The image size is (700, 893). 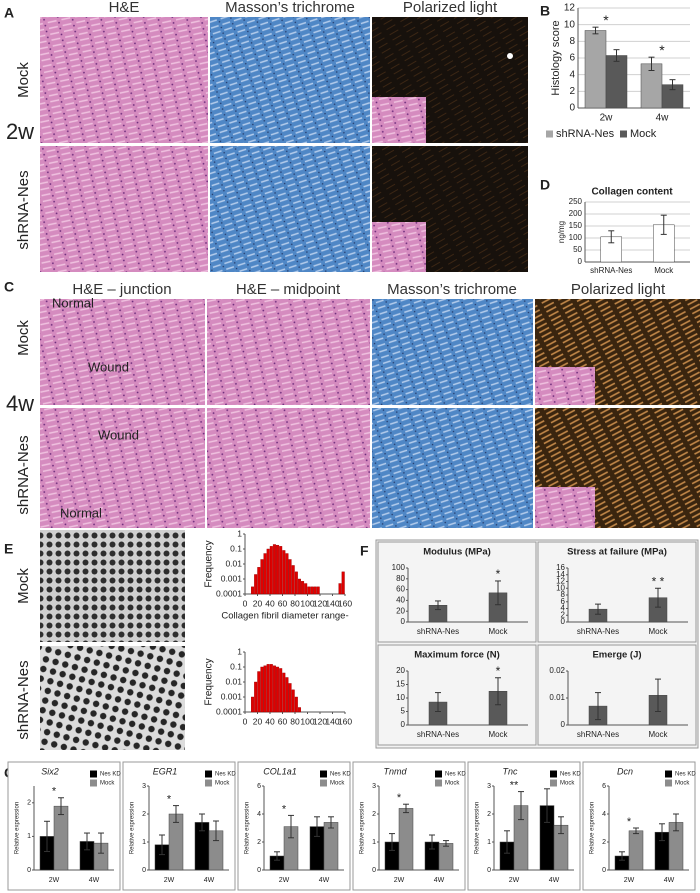 What do you see at coordinates (108, 366) in the screenshot?
I see `image-label: Wound` at bounding box center [108, 366].